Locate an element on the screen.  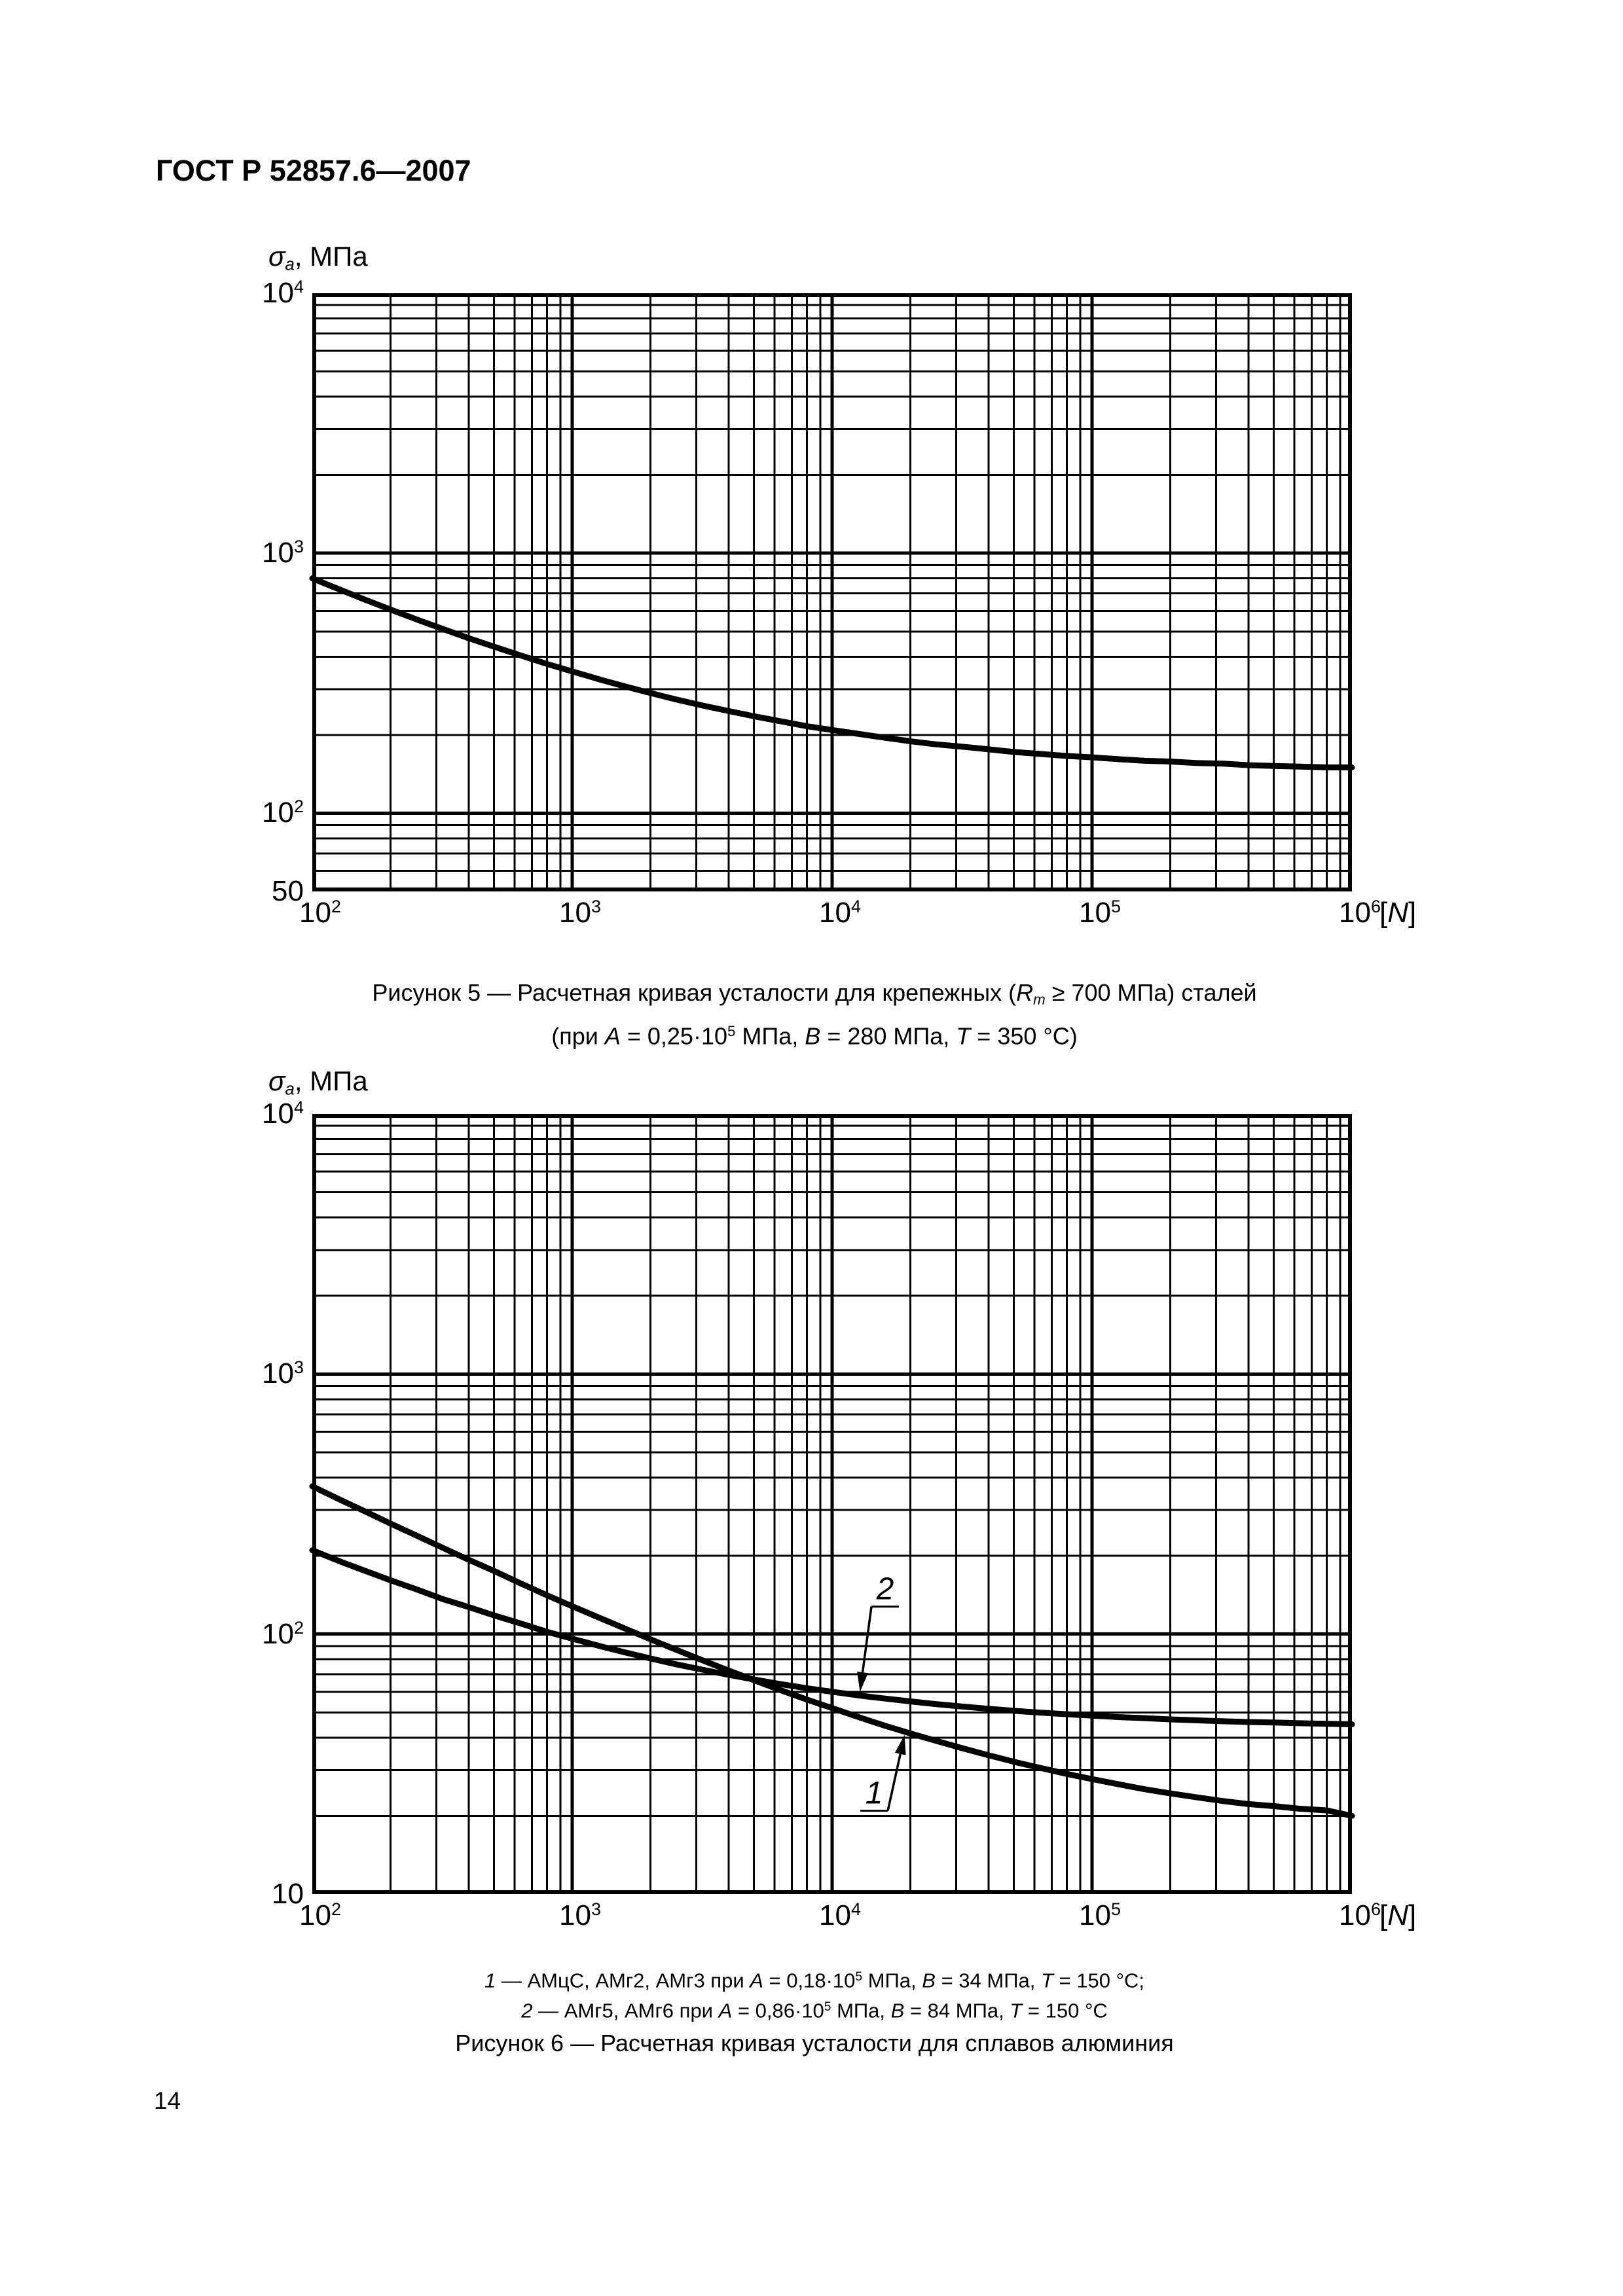
text-segment: (при is located at coordinates (578, 1035).